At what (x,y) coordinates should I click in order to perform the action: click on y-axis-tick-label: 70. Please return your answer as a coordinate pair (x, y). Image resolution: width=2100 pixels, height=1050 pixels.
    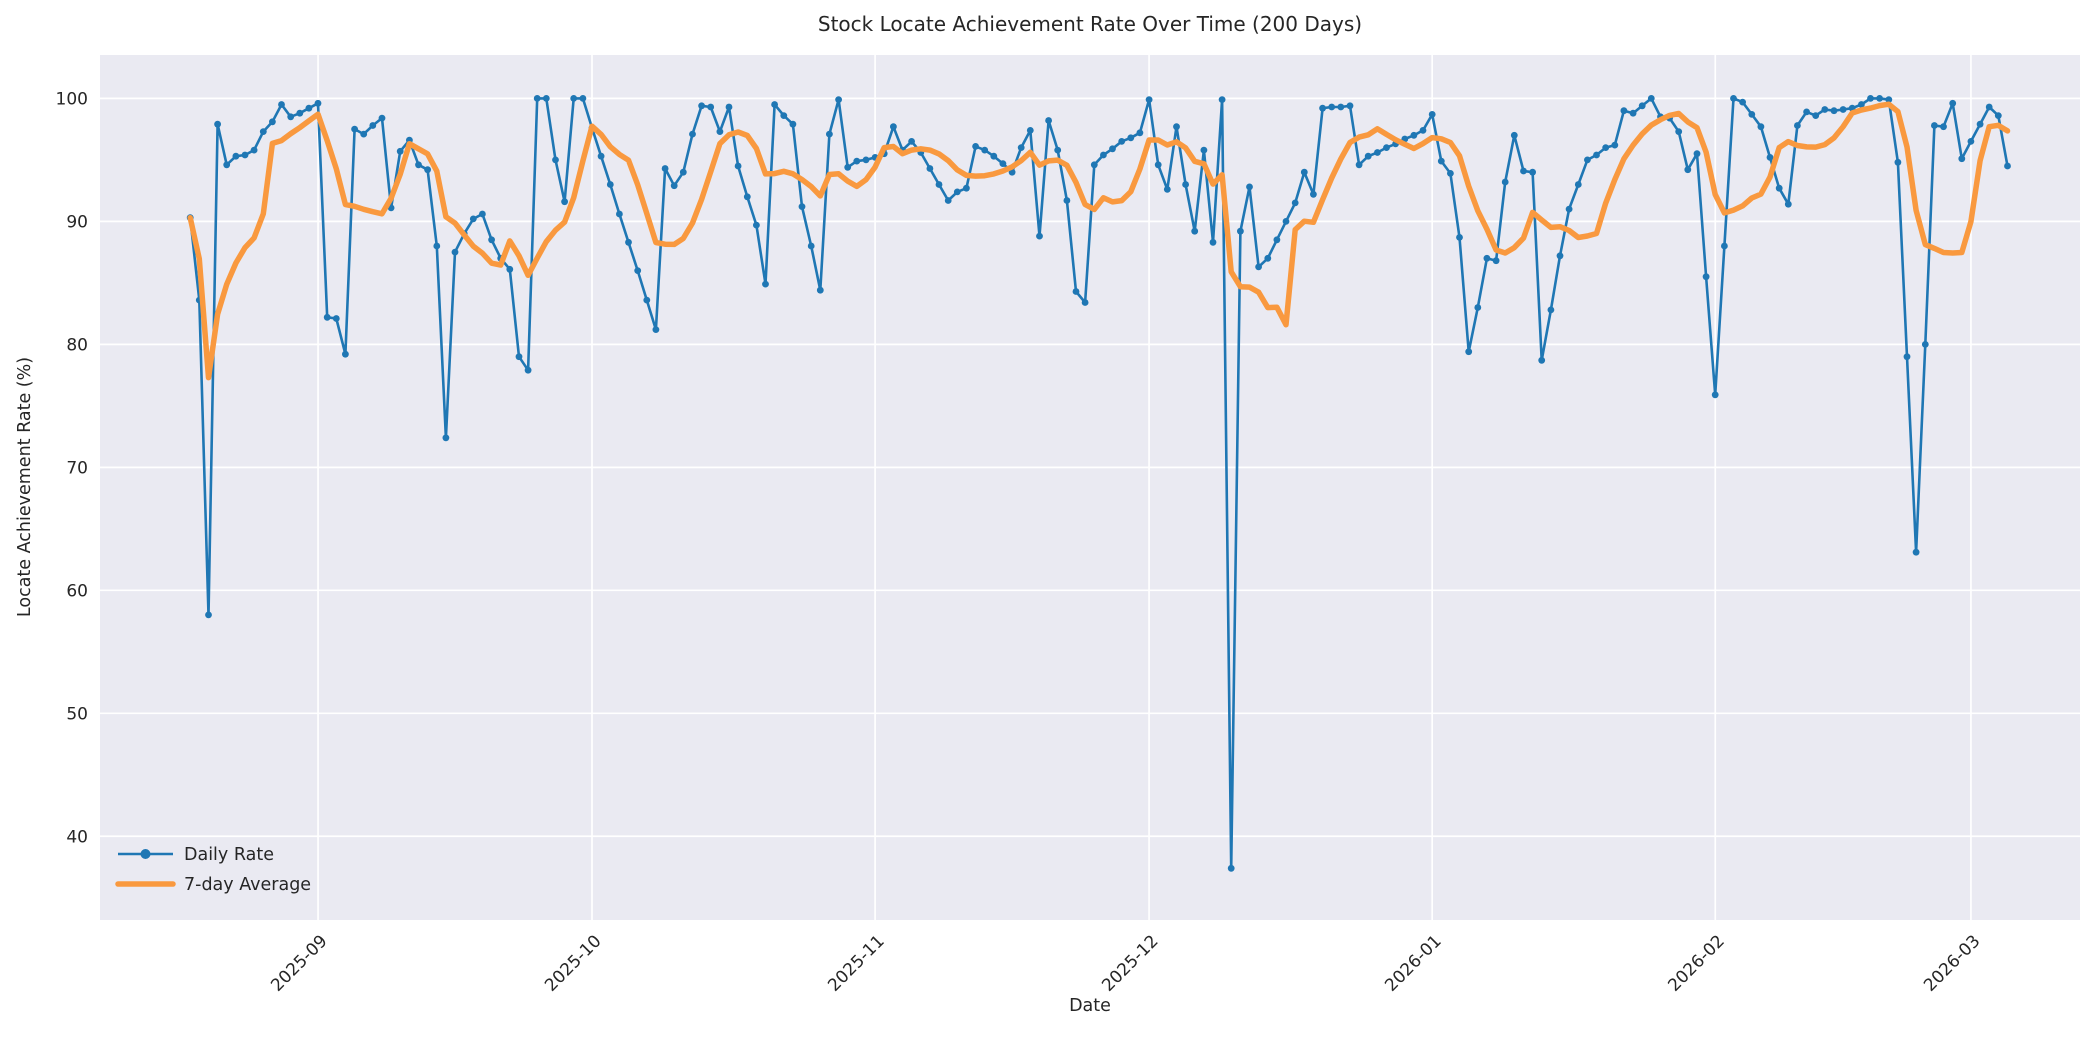
    Looking at the image, I should click on (77, 468).